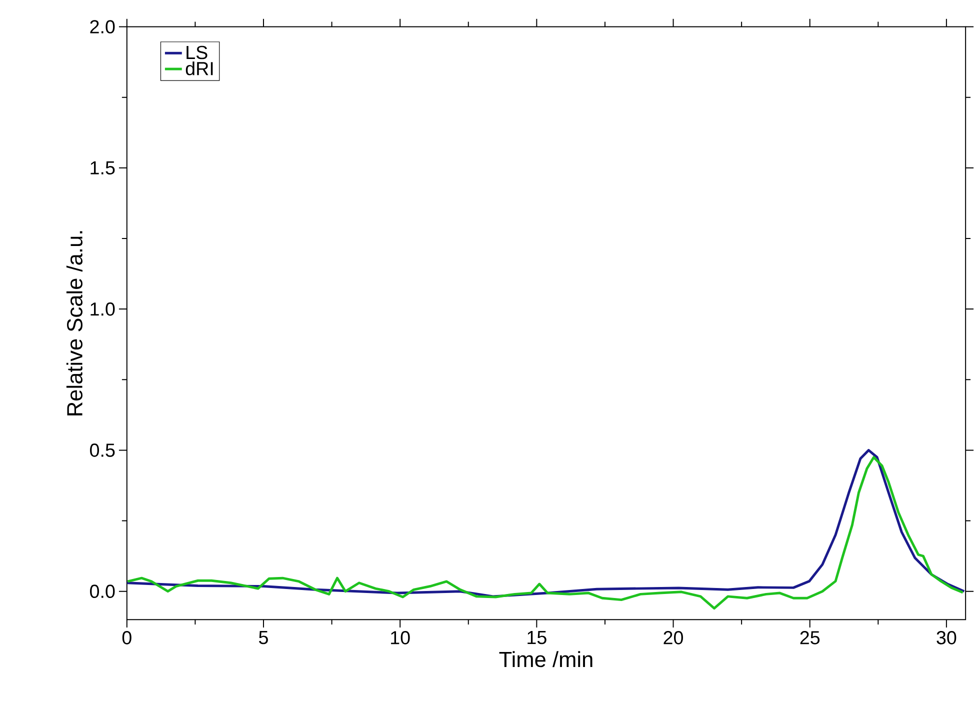 This screenshot has width=974, height=711. What do you see at coordinates (400, 637) in the screenshot?
I see `x-tick-label: 10` at bounding box center [400, 637].